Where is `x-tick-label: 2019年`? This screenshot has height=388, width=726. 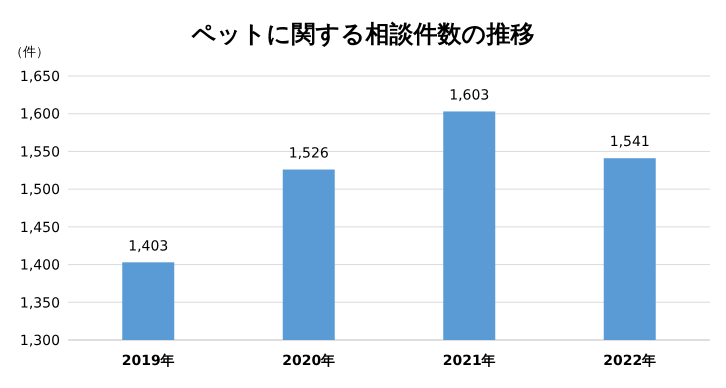 x-tick-label: 2019年 is located at coordinates (148, 361).